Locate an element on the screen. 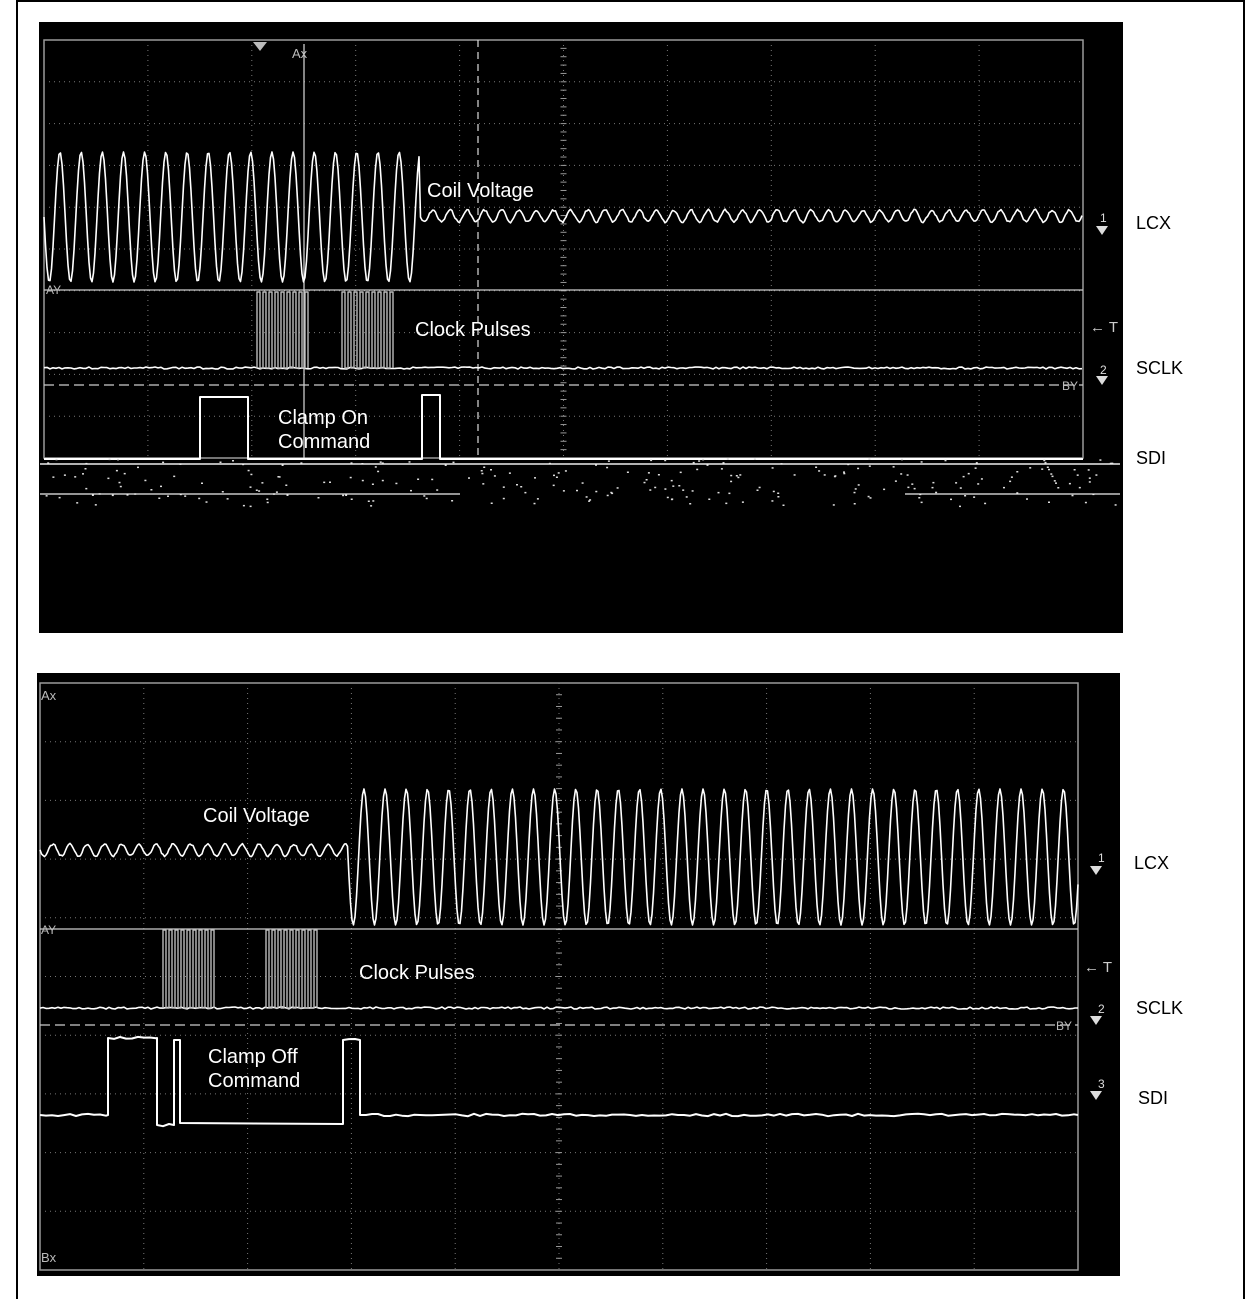  coil-voltage-label: Coil Voltage is located at coordinates (480, 191).